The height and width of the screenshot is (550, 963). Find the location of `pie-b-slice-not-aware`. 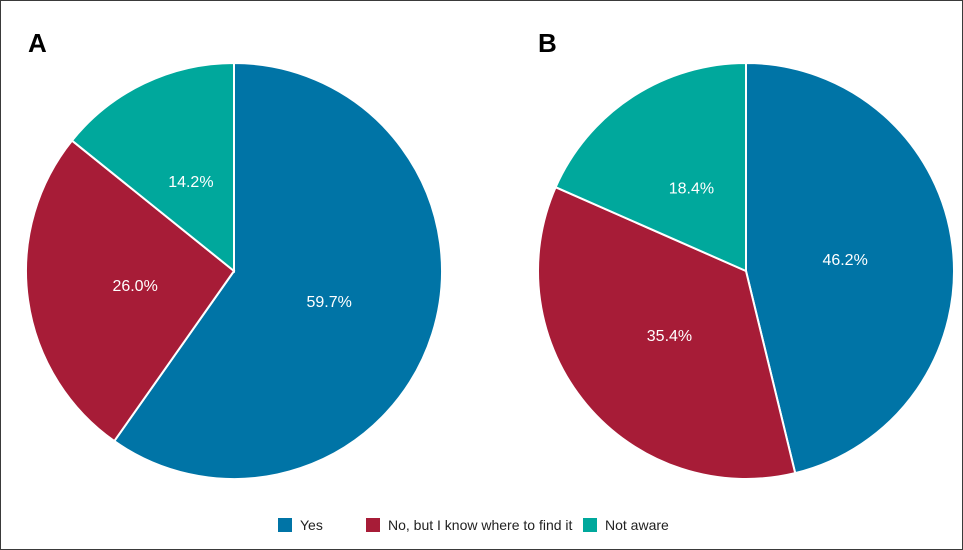

pie-b-slice-not-aware is located at coordinates (650, 167).